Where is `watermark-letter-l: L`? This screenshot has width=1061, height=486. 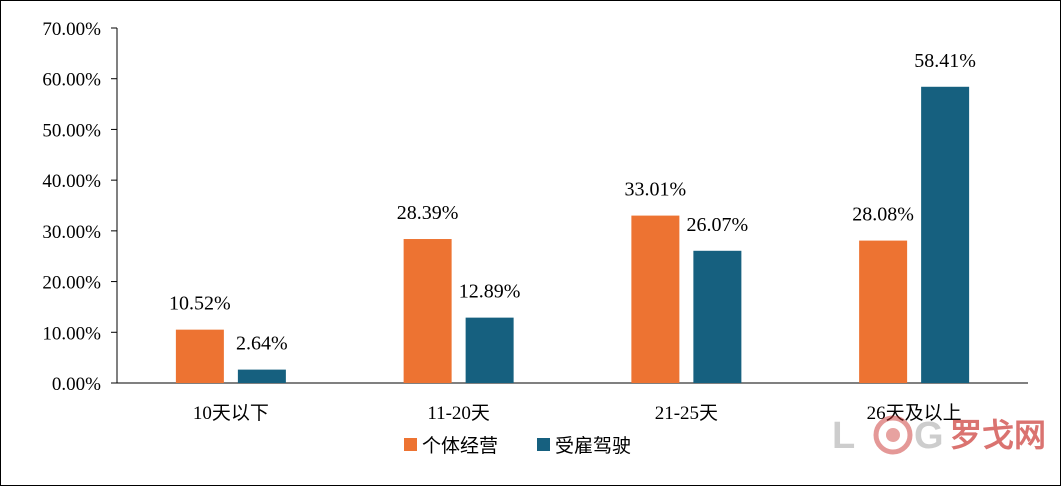
watermark-letter-l: L is located at coordinates (843, 436).